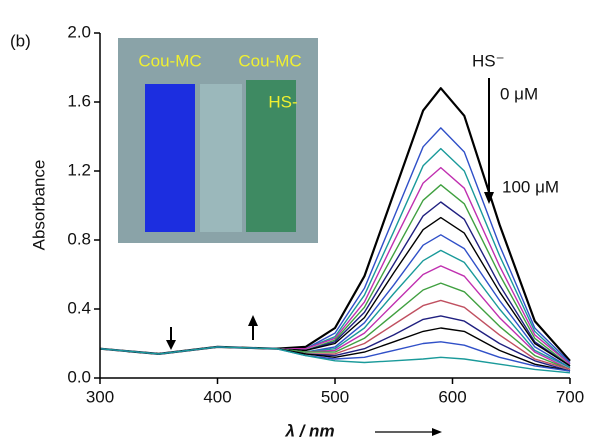  Describe the element at coordinates (519, 93) in the screenshot. I see `annotation: 0 μM` at that location.